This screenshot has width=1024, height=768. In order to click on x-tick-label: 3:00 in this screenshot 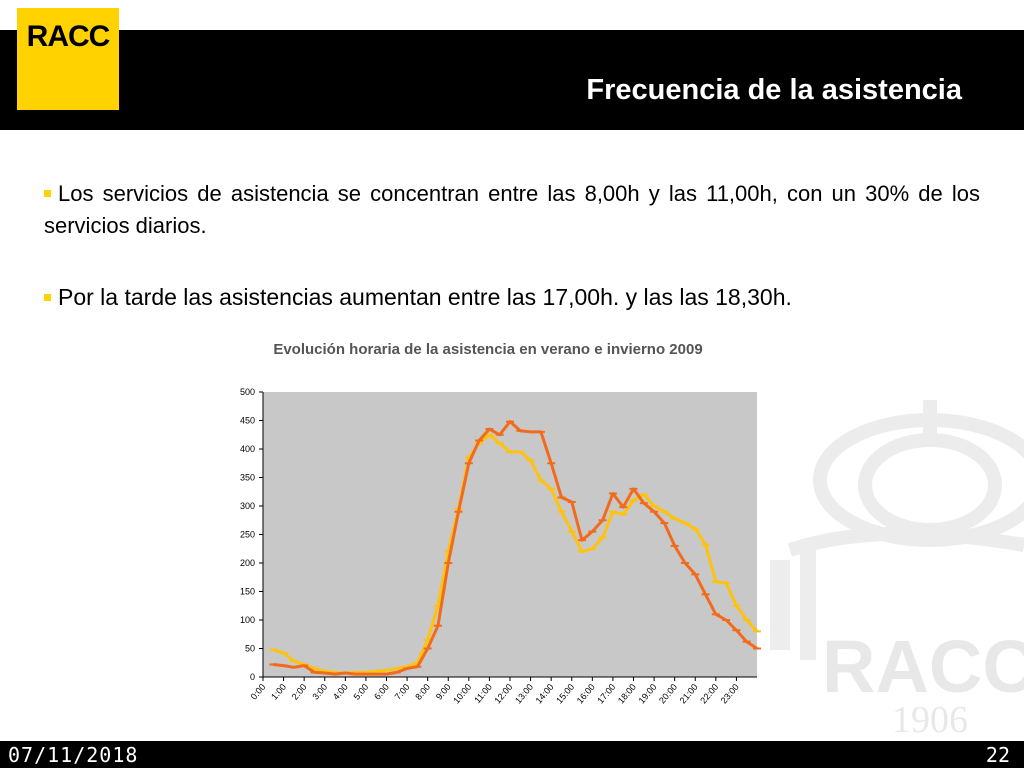, I will do `click(319, 692)`.